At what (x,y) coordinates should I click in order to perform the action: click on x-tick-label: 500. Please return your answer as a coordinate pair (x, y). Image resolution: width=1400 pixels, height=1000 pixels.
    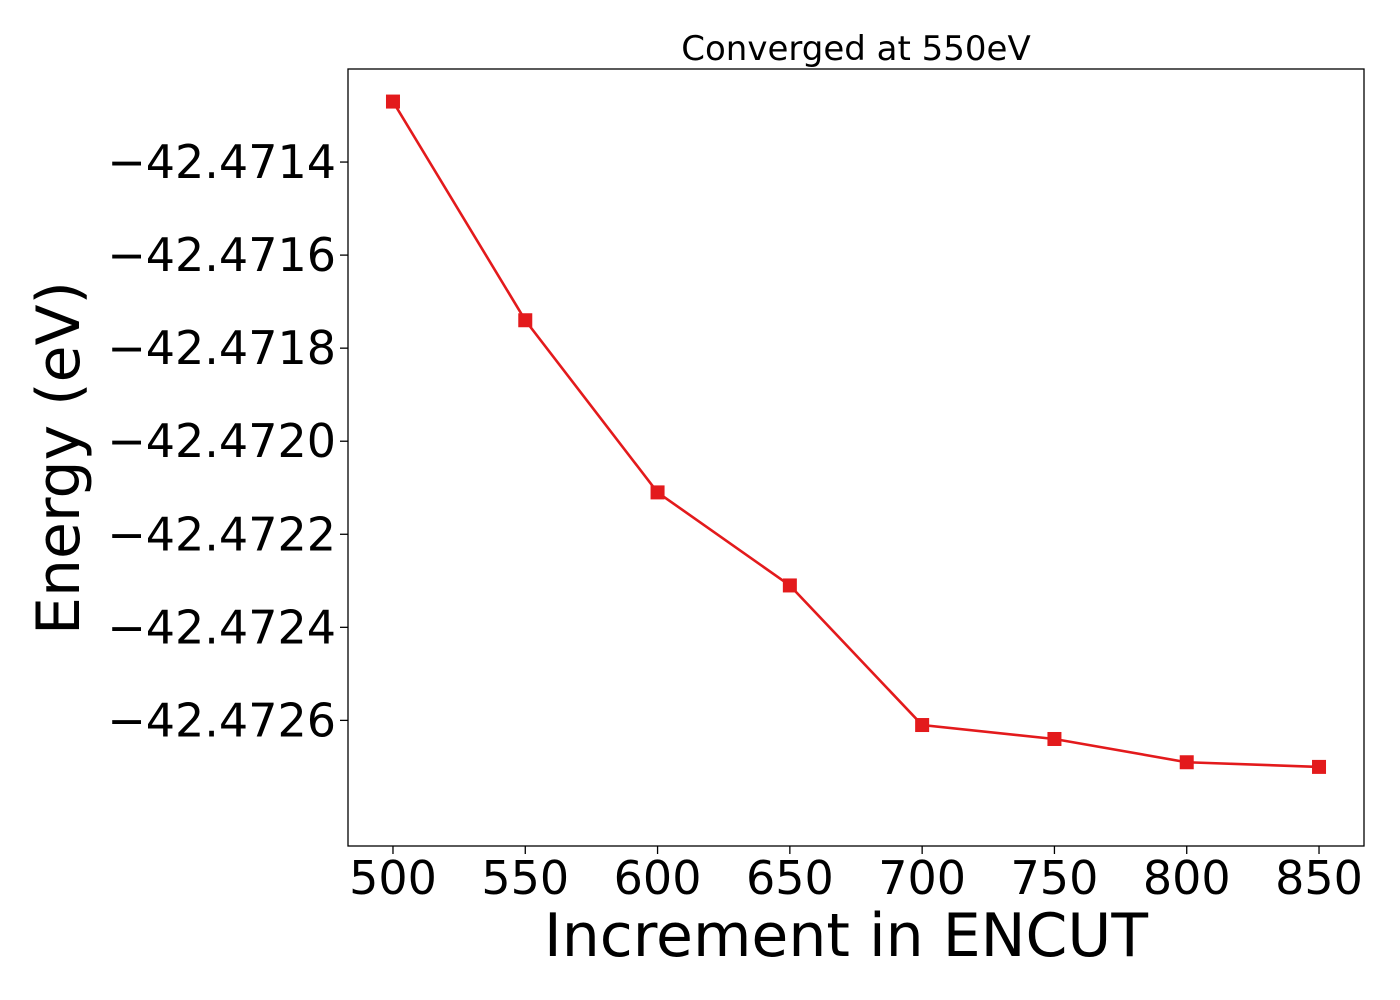
    Looking at the image, I should click on (393, 878).